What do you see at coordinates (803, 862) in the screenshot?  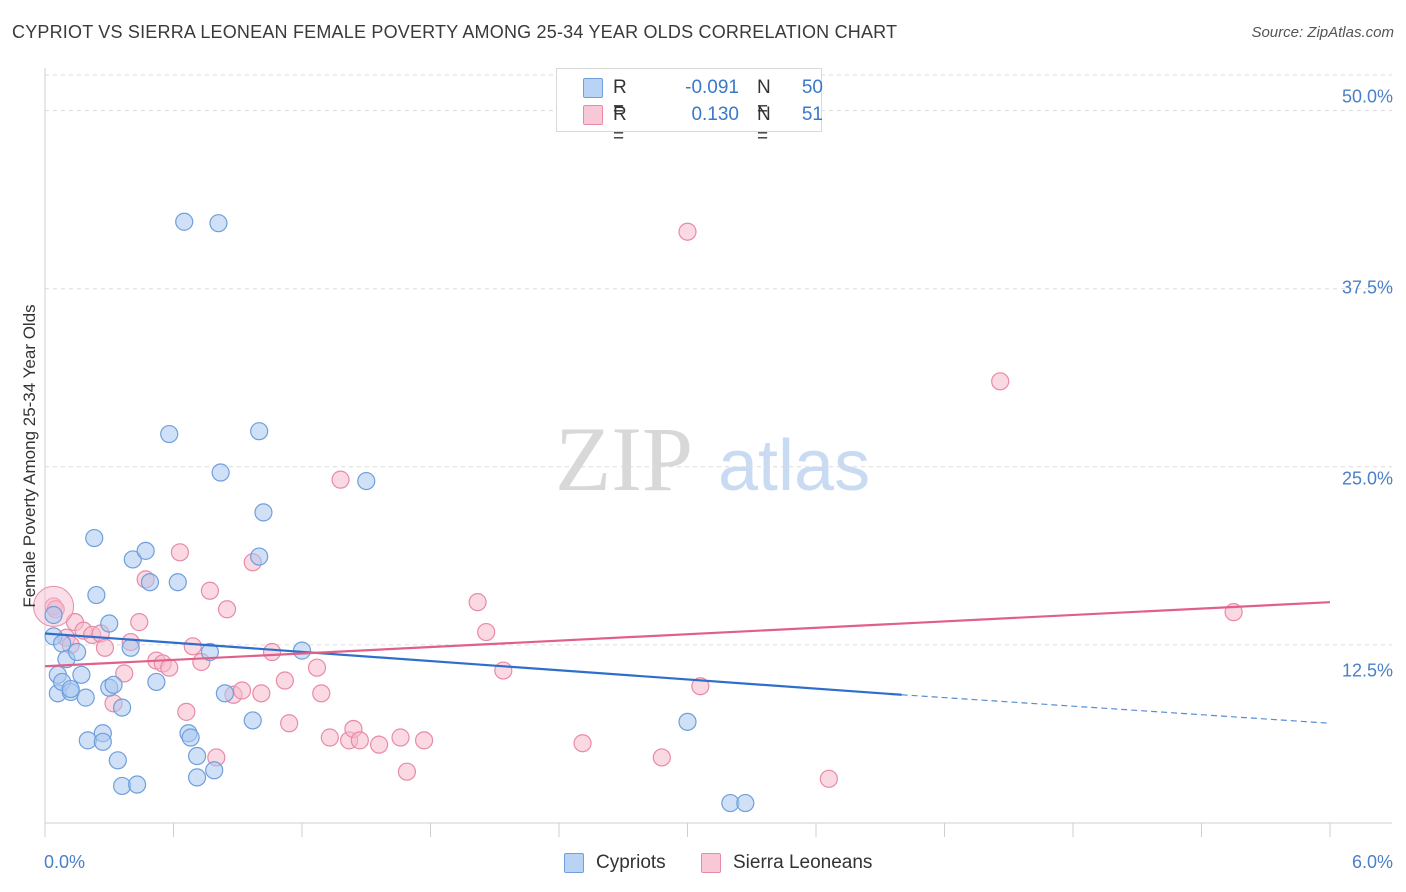 I see `legend-label-sierra-leoneans: Sierra Leoneans` at bounding box center [803, 862].